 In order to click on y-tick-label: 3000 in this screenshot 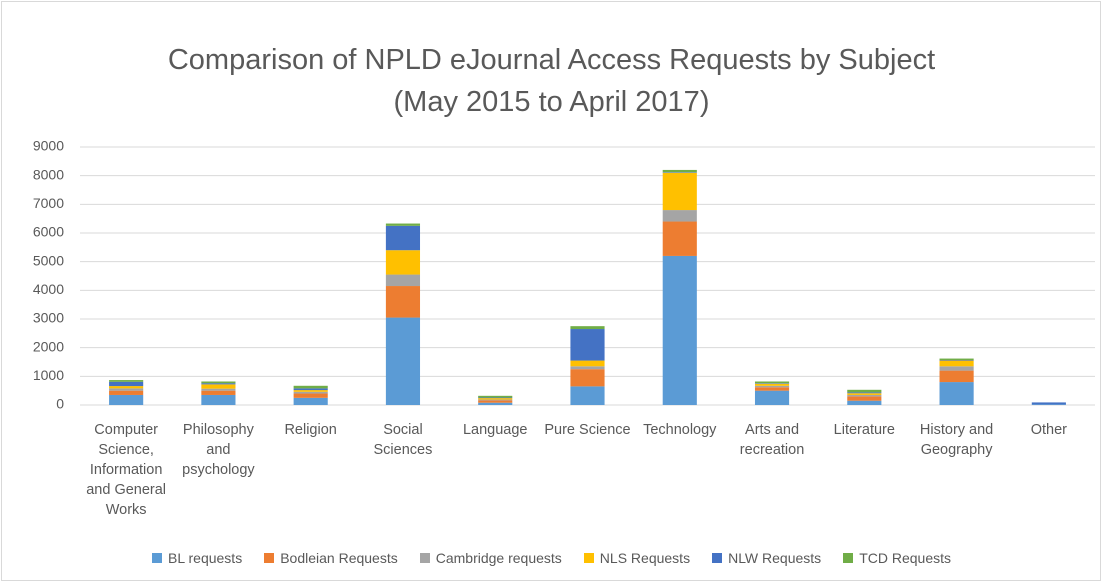, I will do `click(48, 318)`.